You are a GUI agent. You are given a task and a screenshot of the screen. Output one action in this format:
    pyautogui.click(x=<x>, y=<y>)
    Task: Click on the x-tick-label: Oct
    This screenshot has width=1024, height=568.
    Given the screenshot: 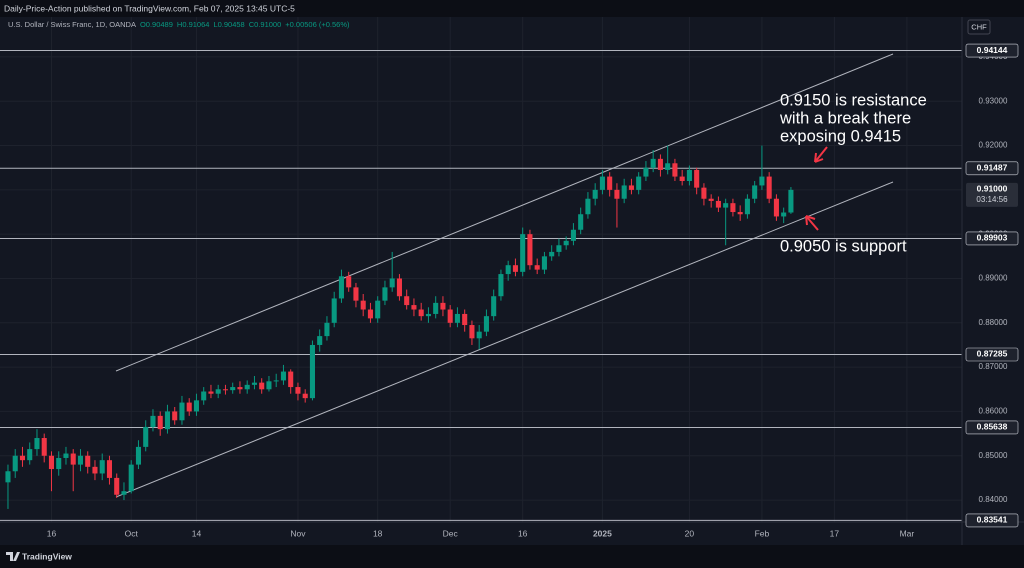 What is the action you would take?
    pyautogui.click(x=132, y=533)
    